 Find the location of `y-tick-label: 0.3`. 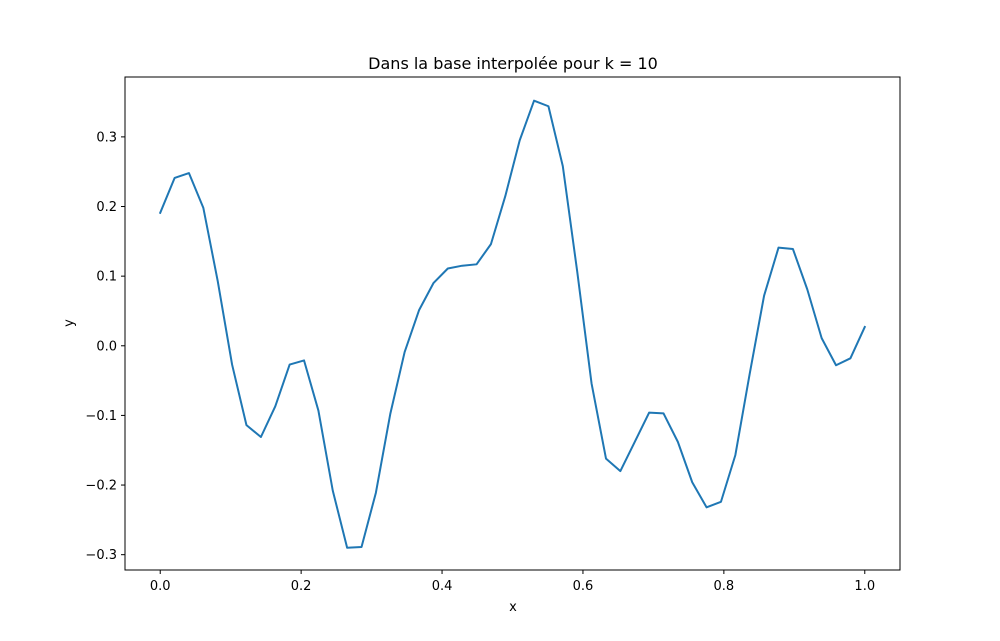

y-tick-label: 0.3 is located at coordinates (106, 137).